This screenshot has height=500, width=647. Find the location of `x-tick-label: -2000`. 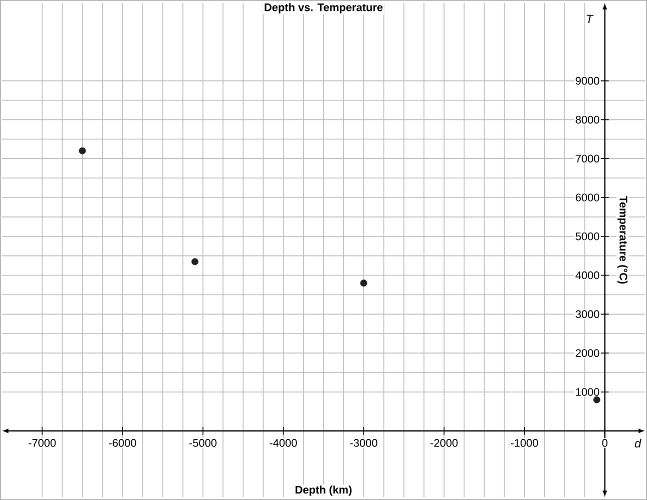

x-tick-label: -2000 is located at coordinates (444, 443).